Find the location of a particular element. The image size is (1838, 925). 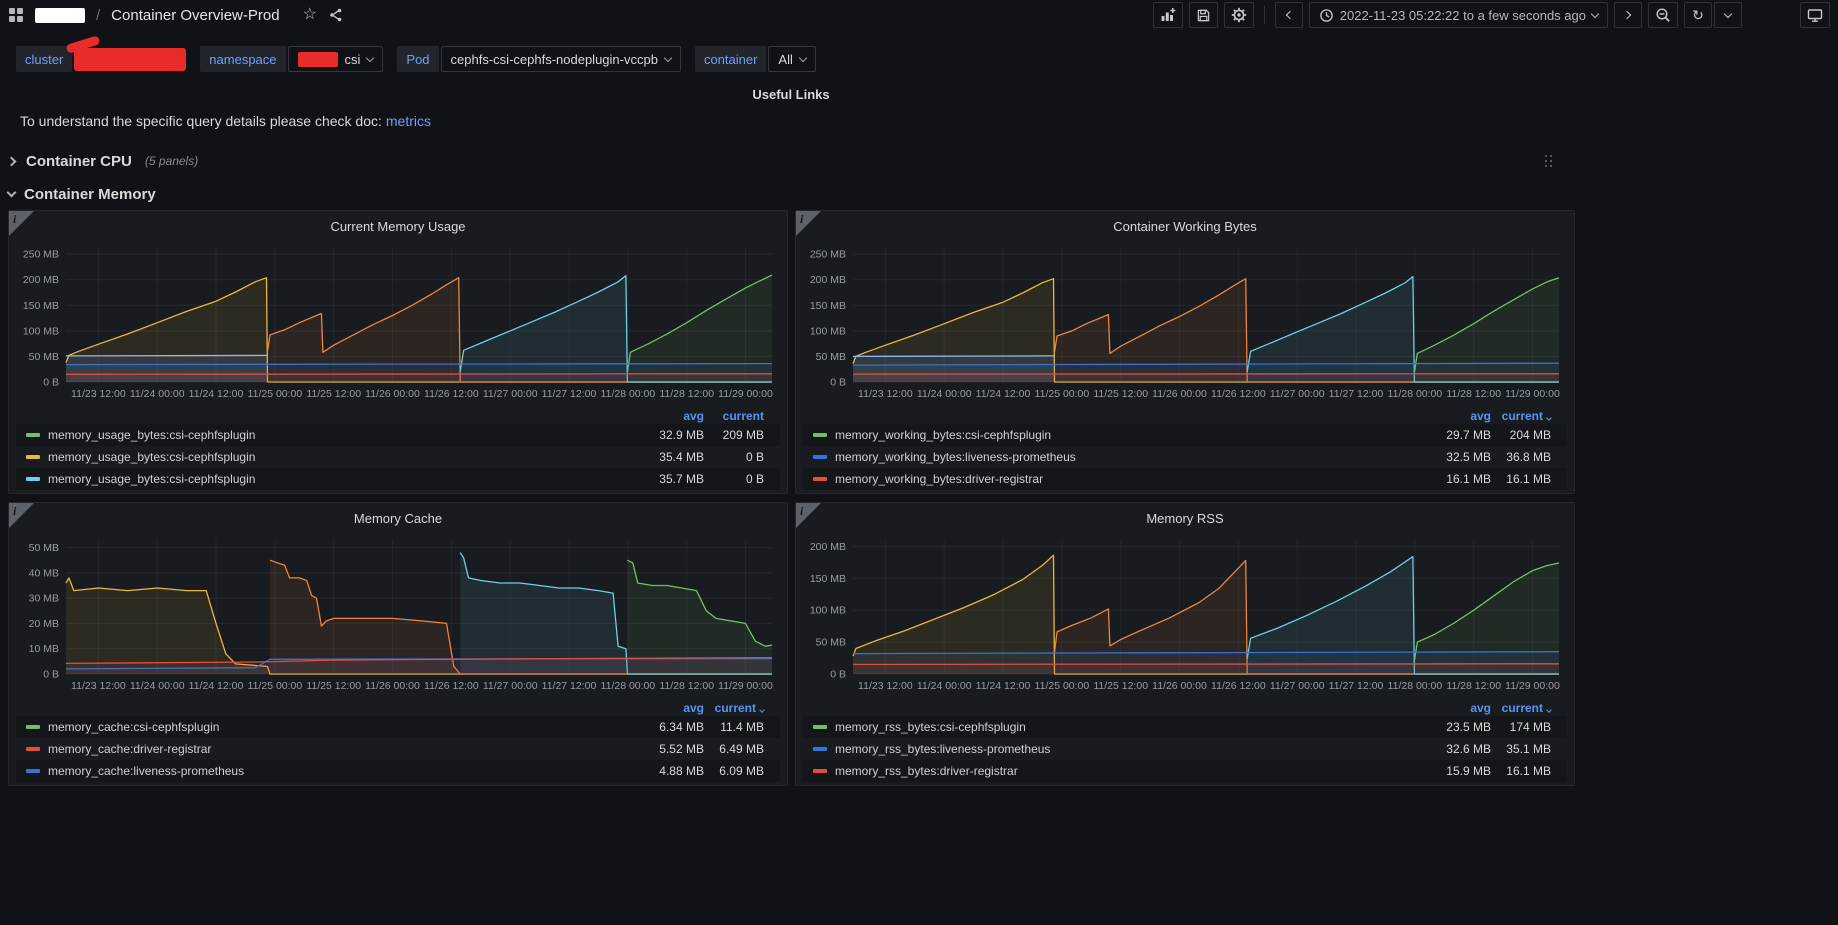

share-icon is located at coordinates (336, 15).